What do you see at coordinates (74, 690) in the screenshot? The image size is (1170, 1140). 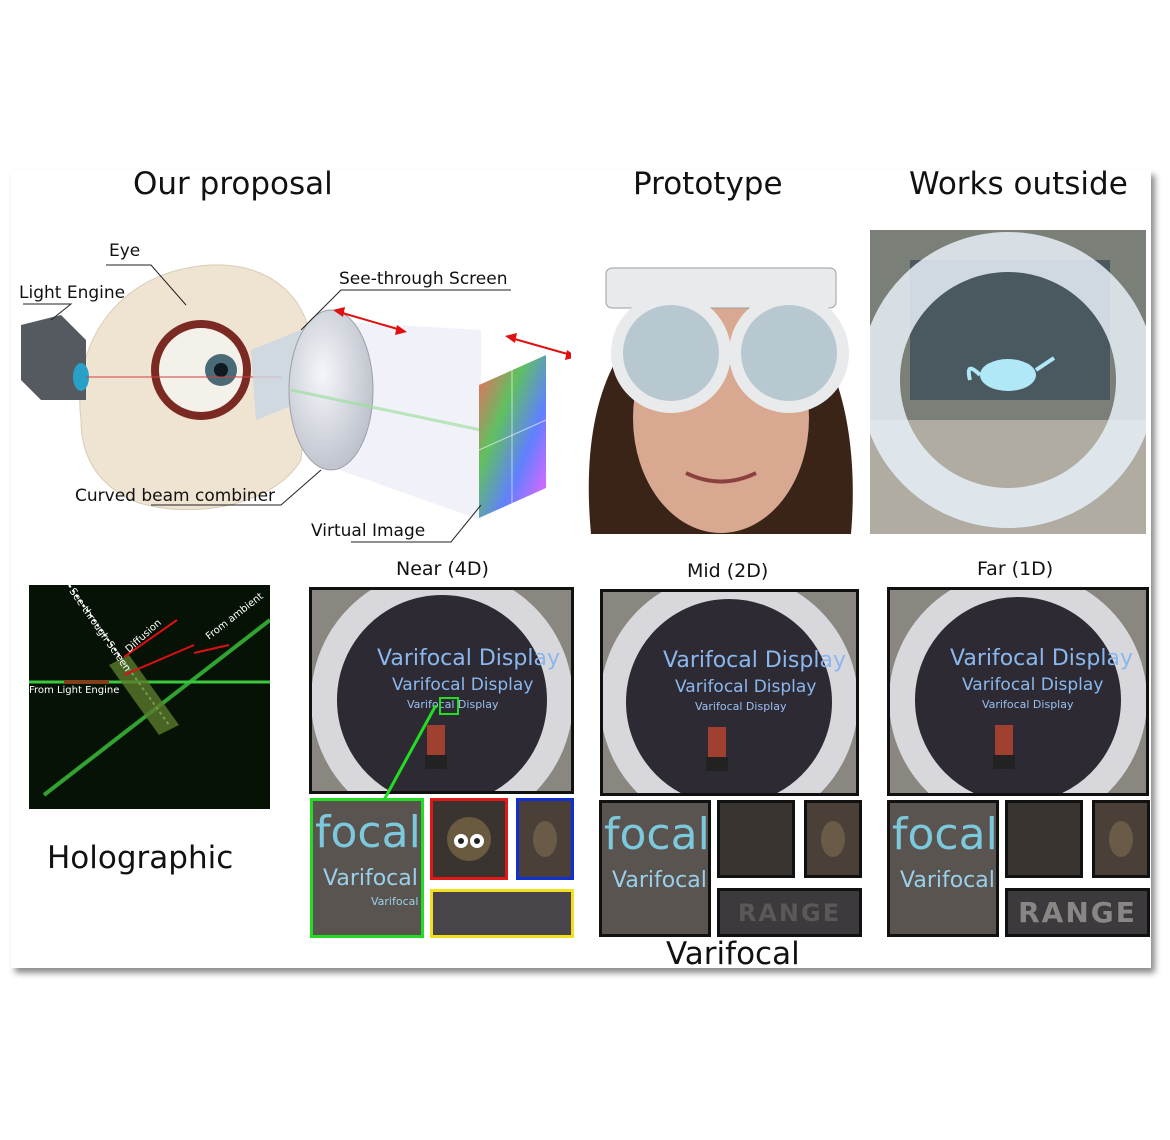 I see `holo-label-light-engine: From Light Engine` at bounding box center [74, 690].